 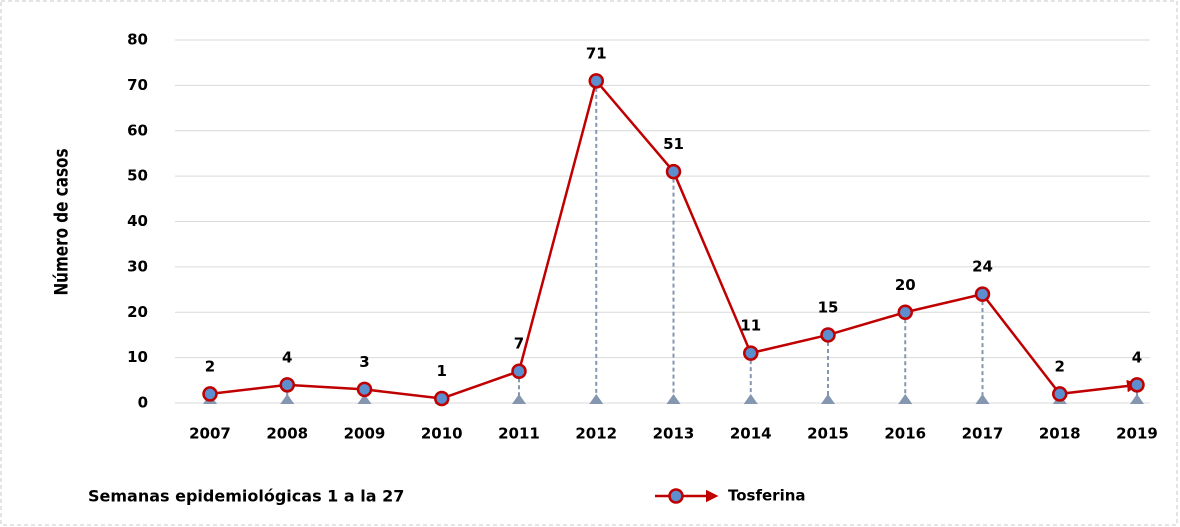 What do you see at coordinates (365, 434) in the screenshot?
I see `x-tick-label: 2009` at bounding box center [365, 434].